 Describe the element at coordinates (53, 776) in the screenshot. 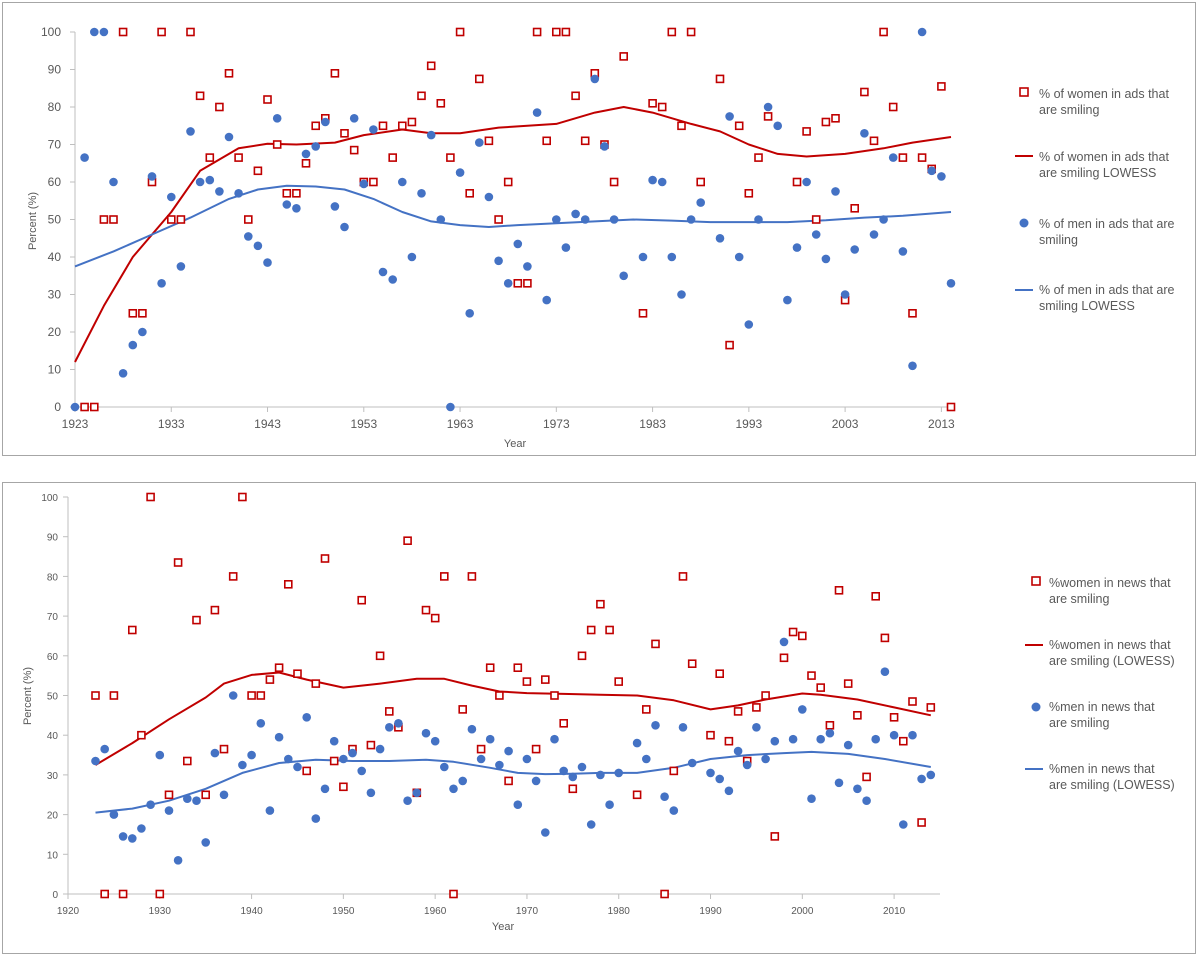

I see `news-y-tick-label: 30` at that location.